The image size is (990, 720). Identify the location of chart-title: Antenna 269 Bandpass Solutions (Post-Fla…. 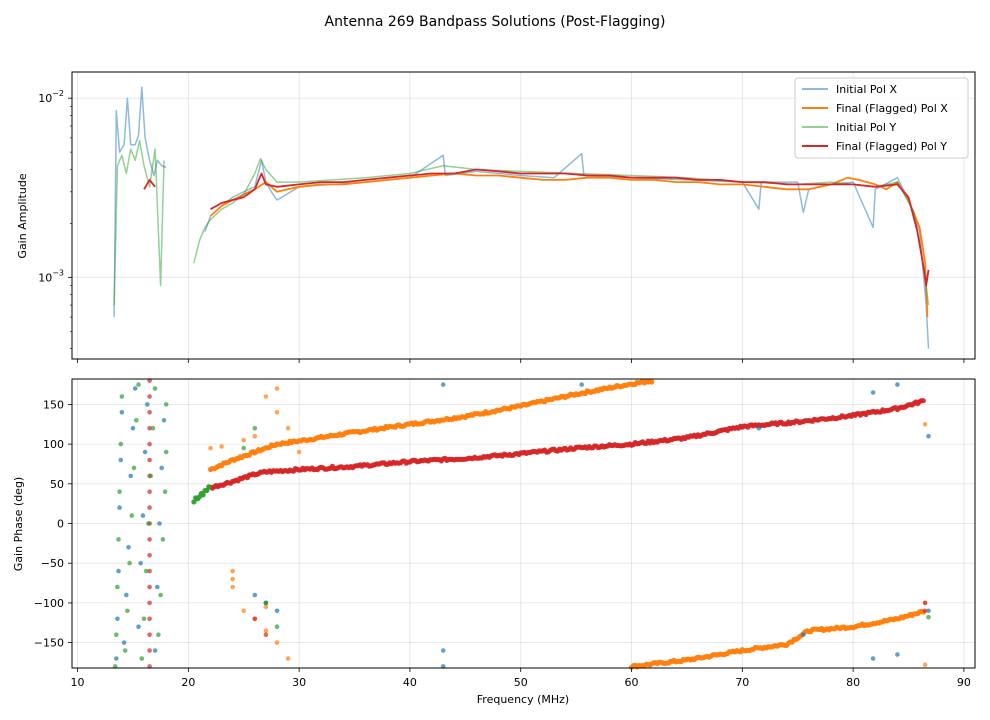
(495, 22).